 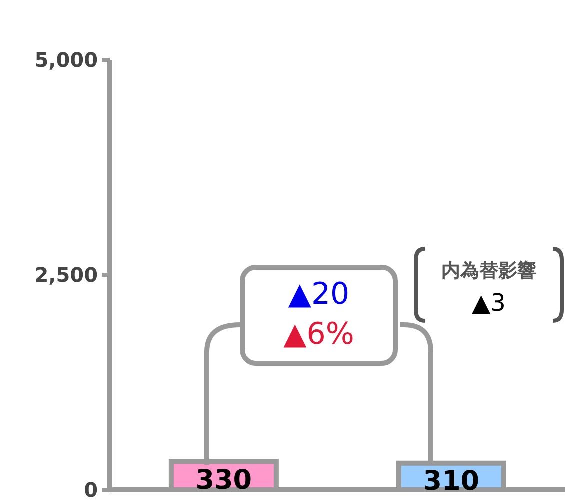 What do you see at coordinates (224, 480) in the screenshot?
I see `data-label: 330` at bounding box center [224, 480].